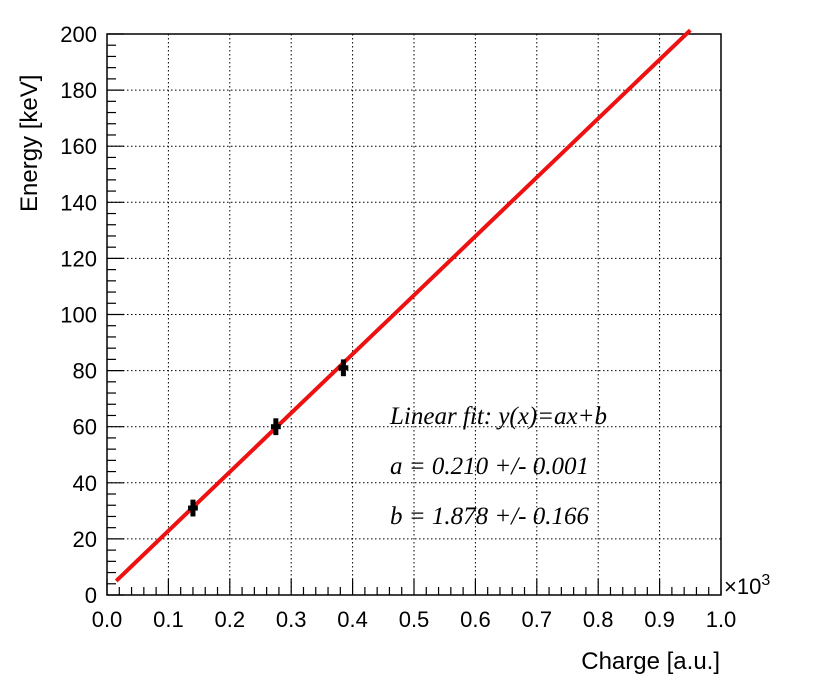 This screenshot has width=830, height=684. I want to click on x-tick-label: 0.7, so click(537, 619).